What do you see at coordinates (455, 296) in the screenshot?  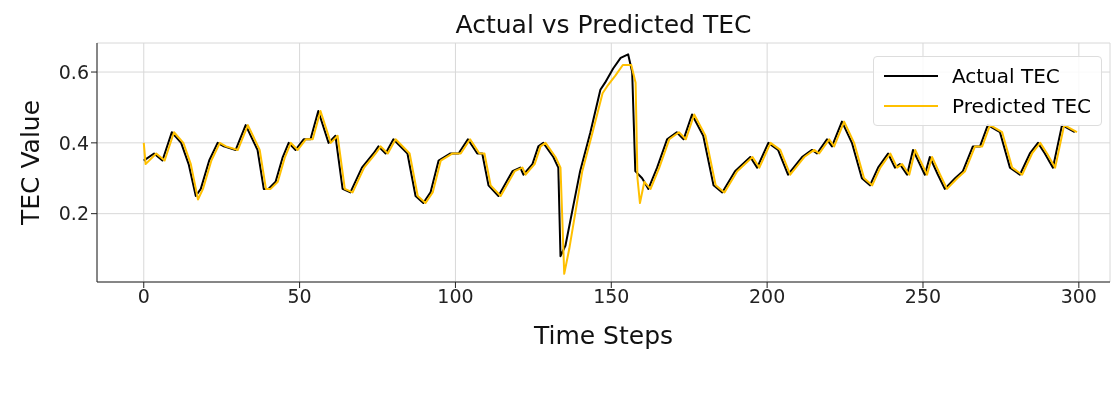 I see `x-tick-label: 100` at bounding box center [455, 296].